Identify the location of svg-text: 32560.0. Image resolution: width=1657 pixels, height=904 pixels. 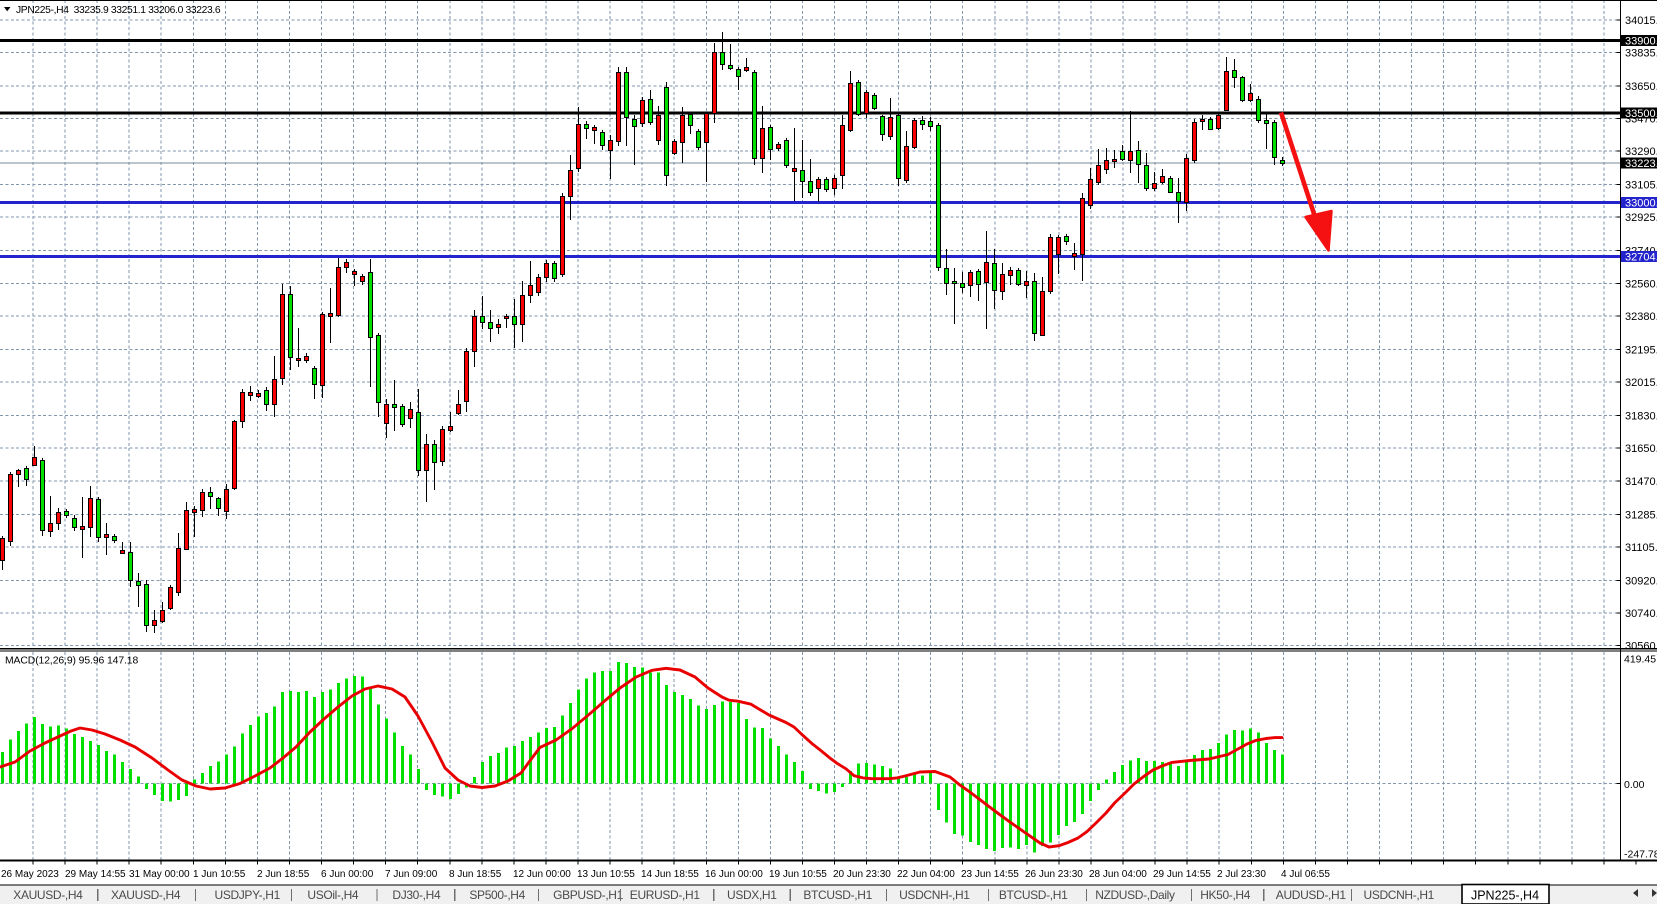
(1641, 284).